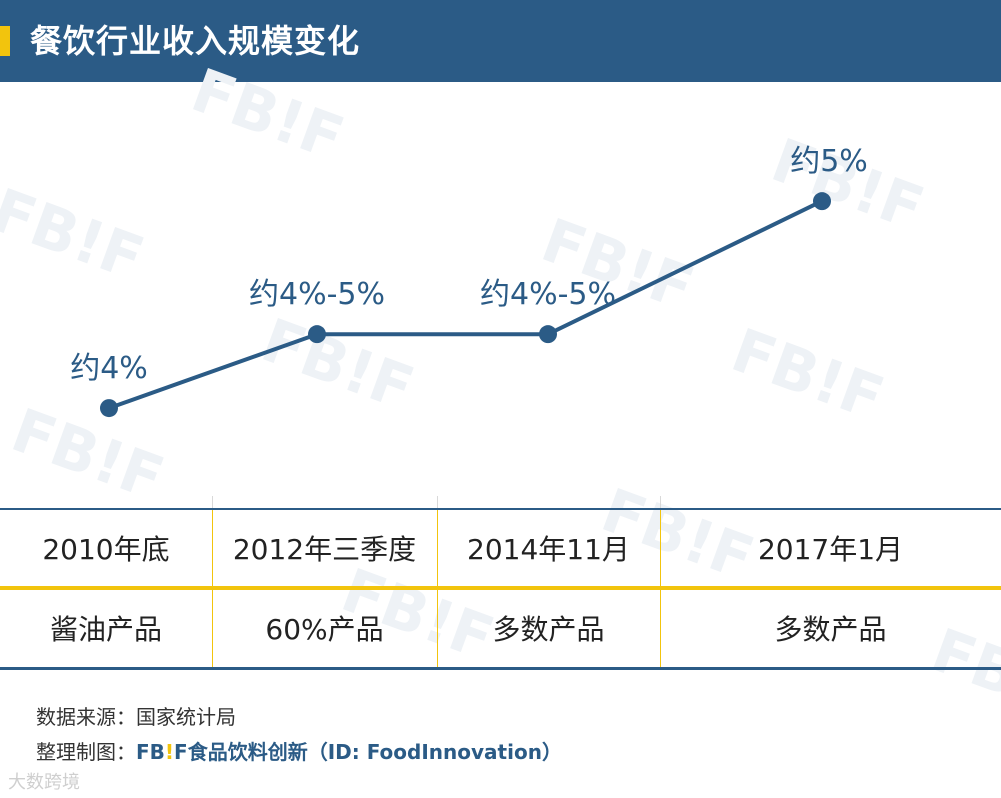 Image resolution: width=1001 pixels, height=798 pixels. Describe the element at coordinates (500, 509) in the screenshot. I see `table-top-rule` at that location.